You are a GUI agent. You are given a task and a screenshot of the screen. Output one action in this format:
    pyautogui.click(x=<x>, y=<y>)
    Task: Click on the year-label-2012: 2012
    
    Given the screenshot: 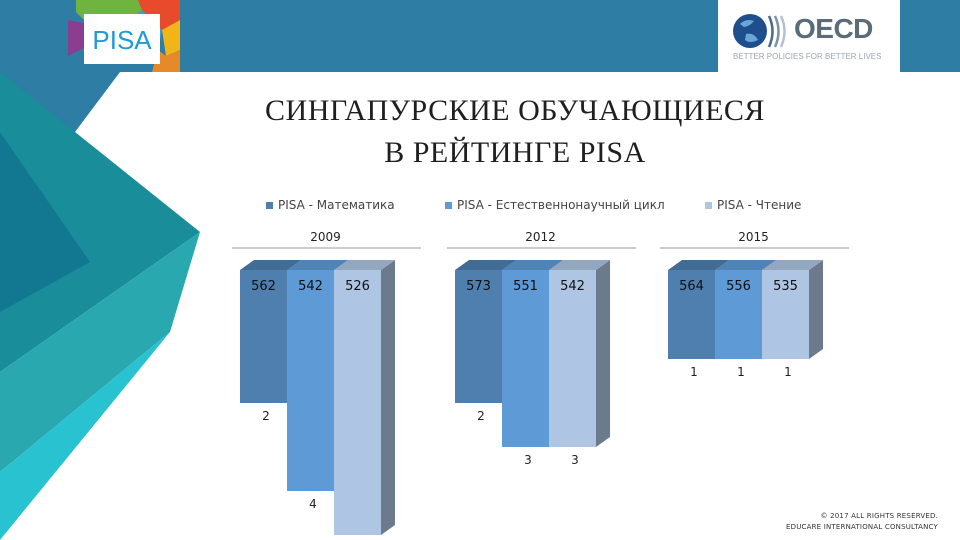 What is the action you would take?
    pyautogui.click(x=540, y=237)
    